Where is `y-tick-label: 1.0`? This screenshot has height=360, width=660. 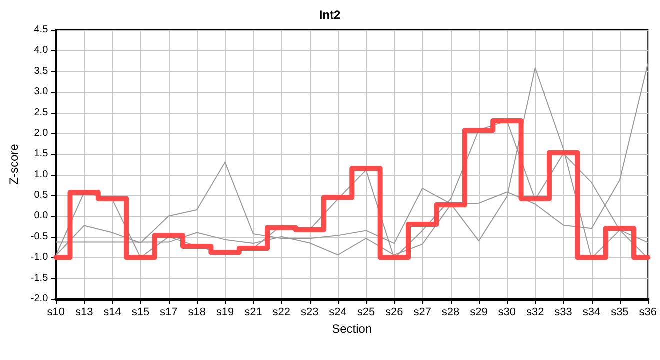 y-tick-label: 1.0 is located at coordinates (41, 174).